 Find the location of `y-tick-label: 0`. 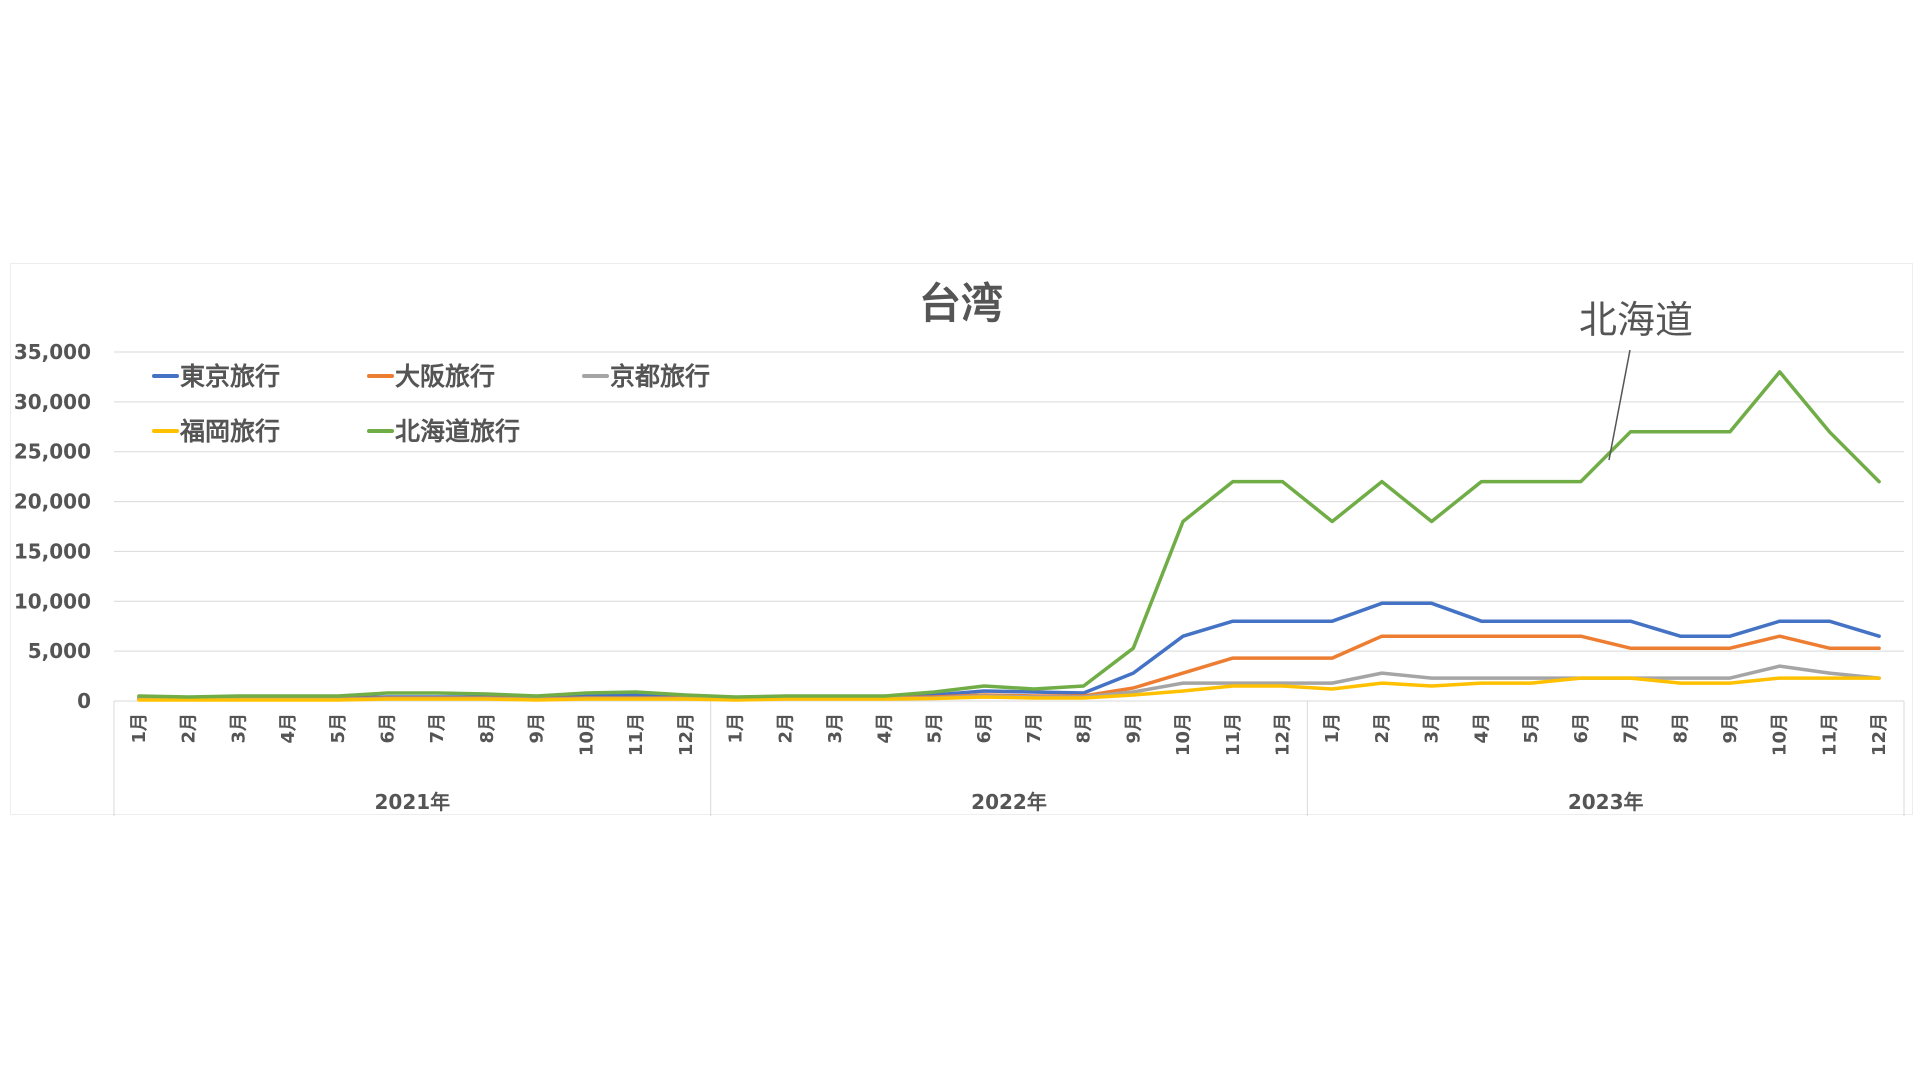

y-tick-label: 0 is located at coordinates (84, 701).